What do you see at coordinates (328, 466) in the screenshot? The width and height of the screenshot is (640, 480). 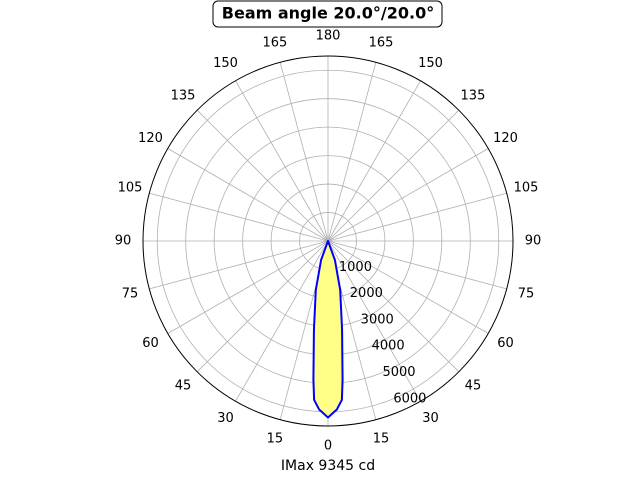 I see `x-axis-label: IMax 9345 cd` at bounding box center [328, 466].